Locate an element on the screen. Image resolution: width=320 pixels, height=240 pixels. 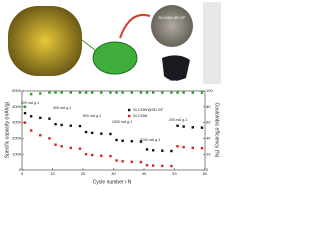
zoom-line is located at coordinates (88, 45).